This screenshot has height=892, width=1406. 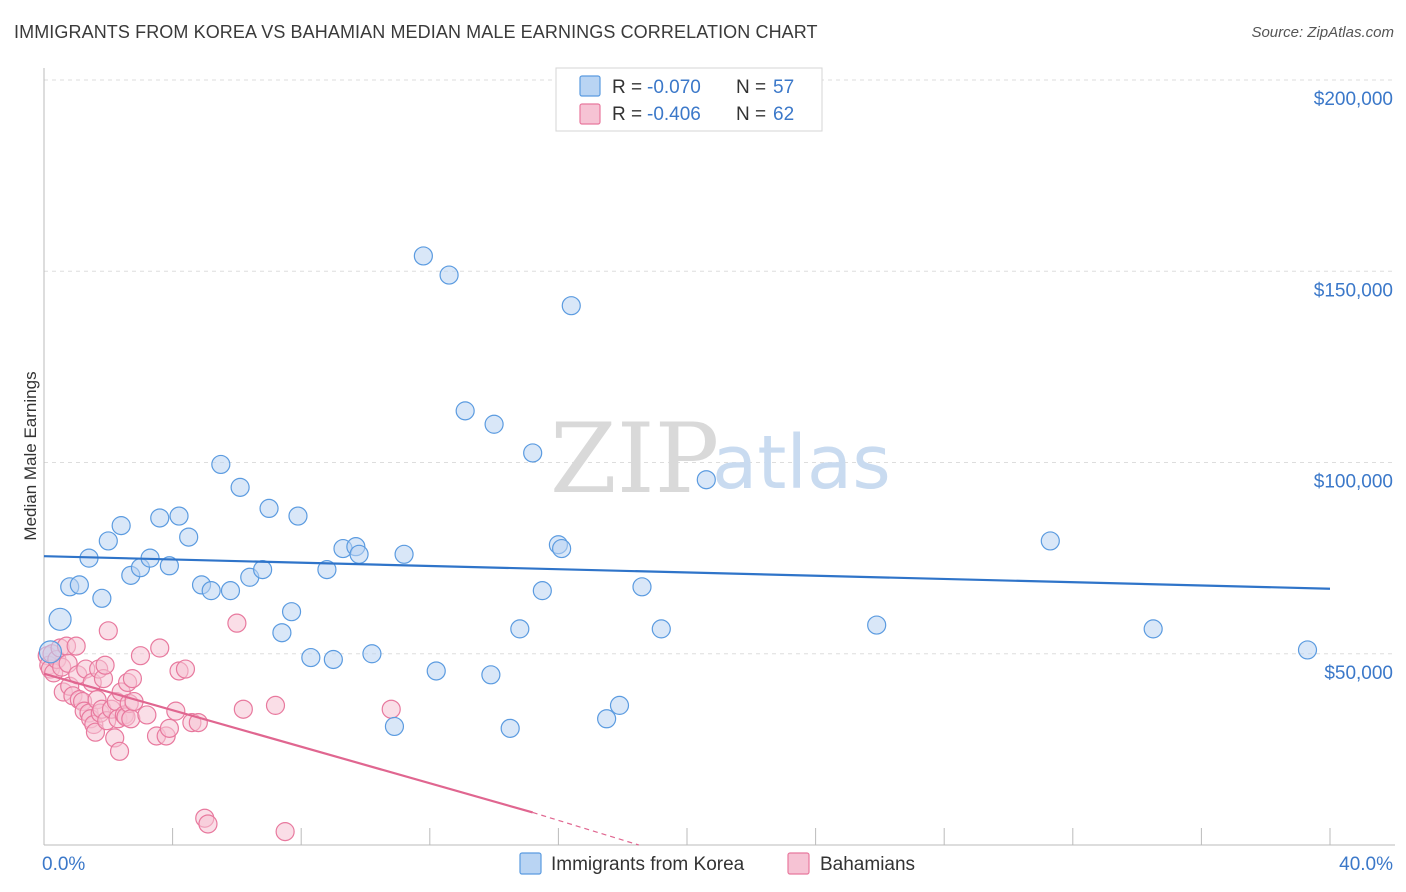 I want to click on legend-n-label-bahamians: N =, so click(x=751, y=114).